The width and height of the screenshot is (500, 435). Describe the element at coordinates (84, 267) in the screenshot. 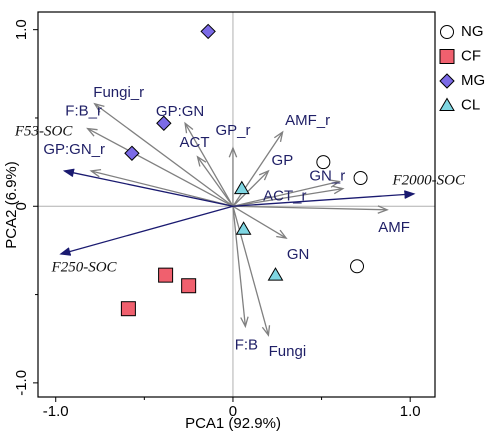

I see `loading-label: F250-SOC` at that location.